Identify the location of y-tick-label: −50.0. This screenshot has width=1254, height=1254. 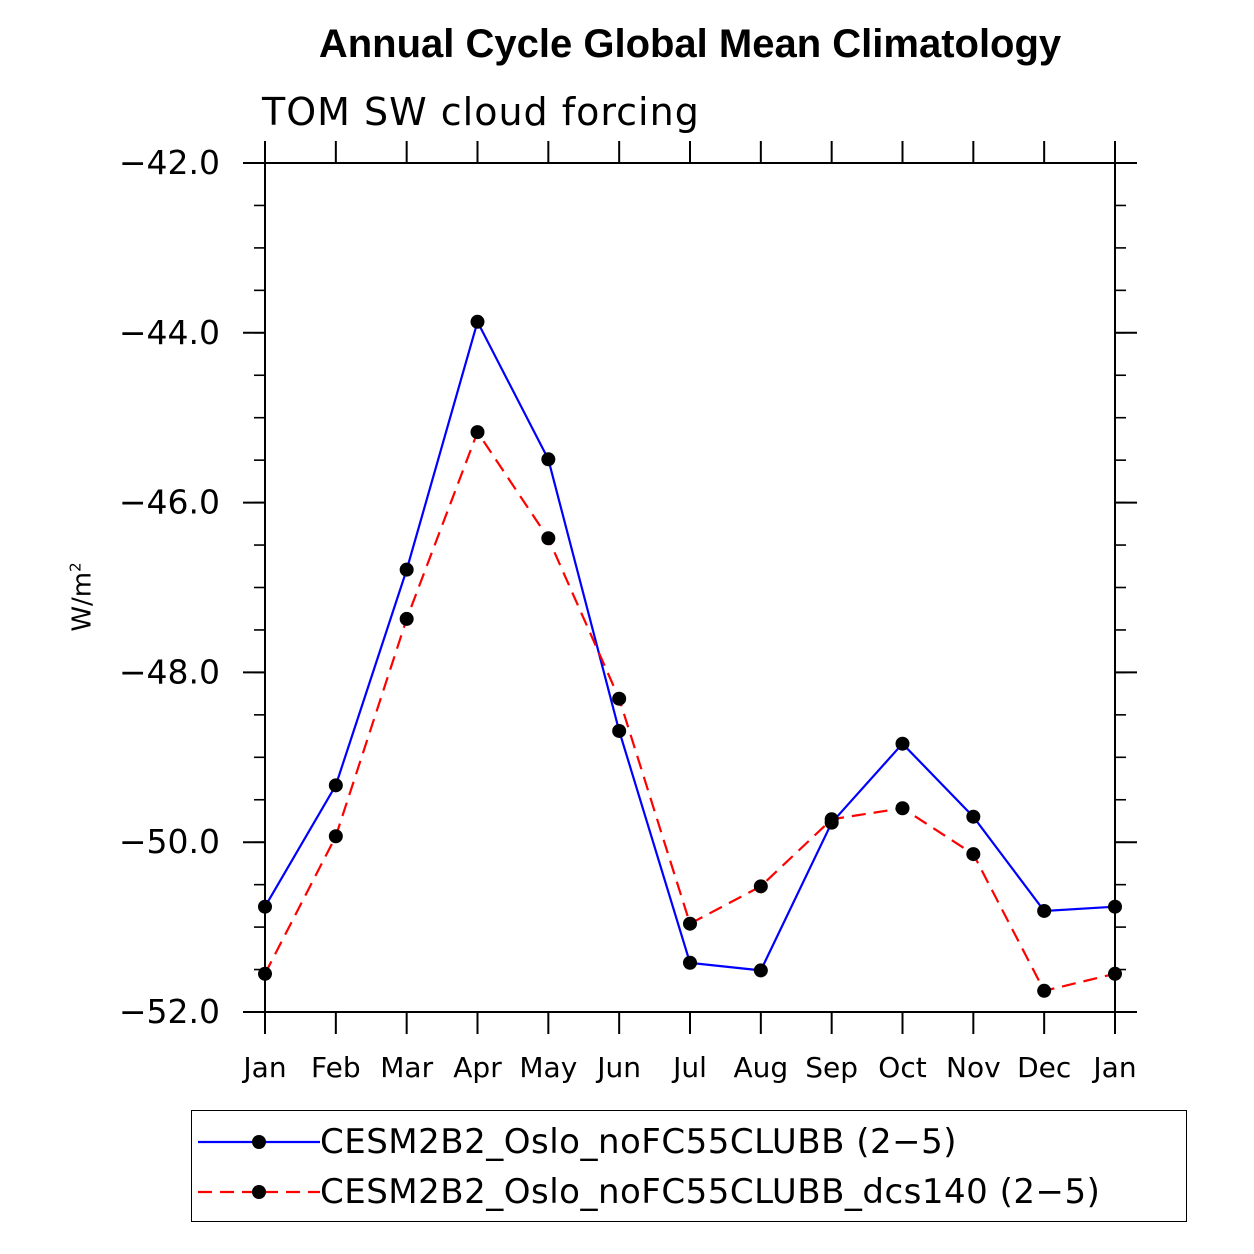
(169, 841).